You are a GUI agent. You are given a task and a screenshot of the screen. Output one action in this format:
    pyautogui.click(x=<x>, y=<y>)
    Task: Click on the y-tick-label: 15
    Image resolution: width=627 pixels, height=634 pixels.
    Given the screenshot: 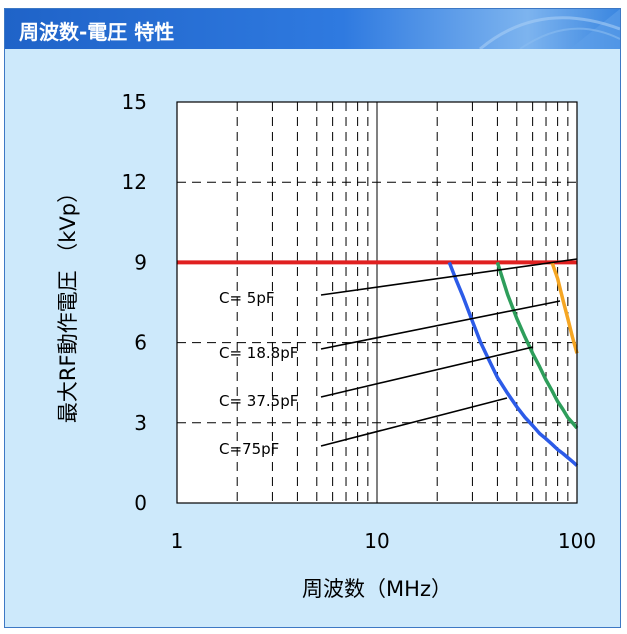 What is the action you would take?
    pyautogui.click(x=134, y=102)
    